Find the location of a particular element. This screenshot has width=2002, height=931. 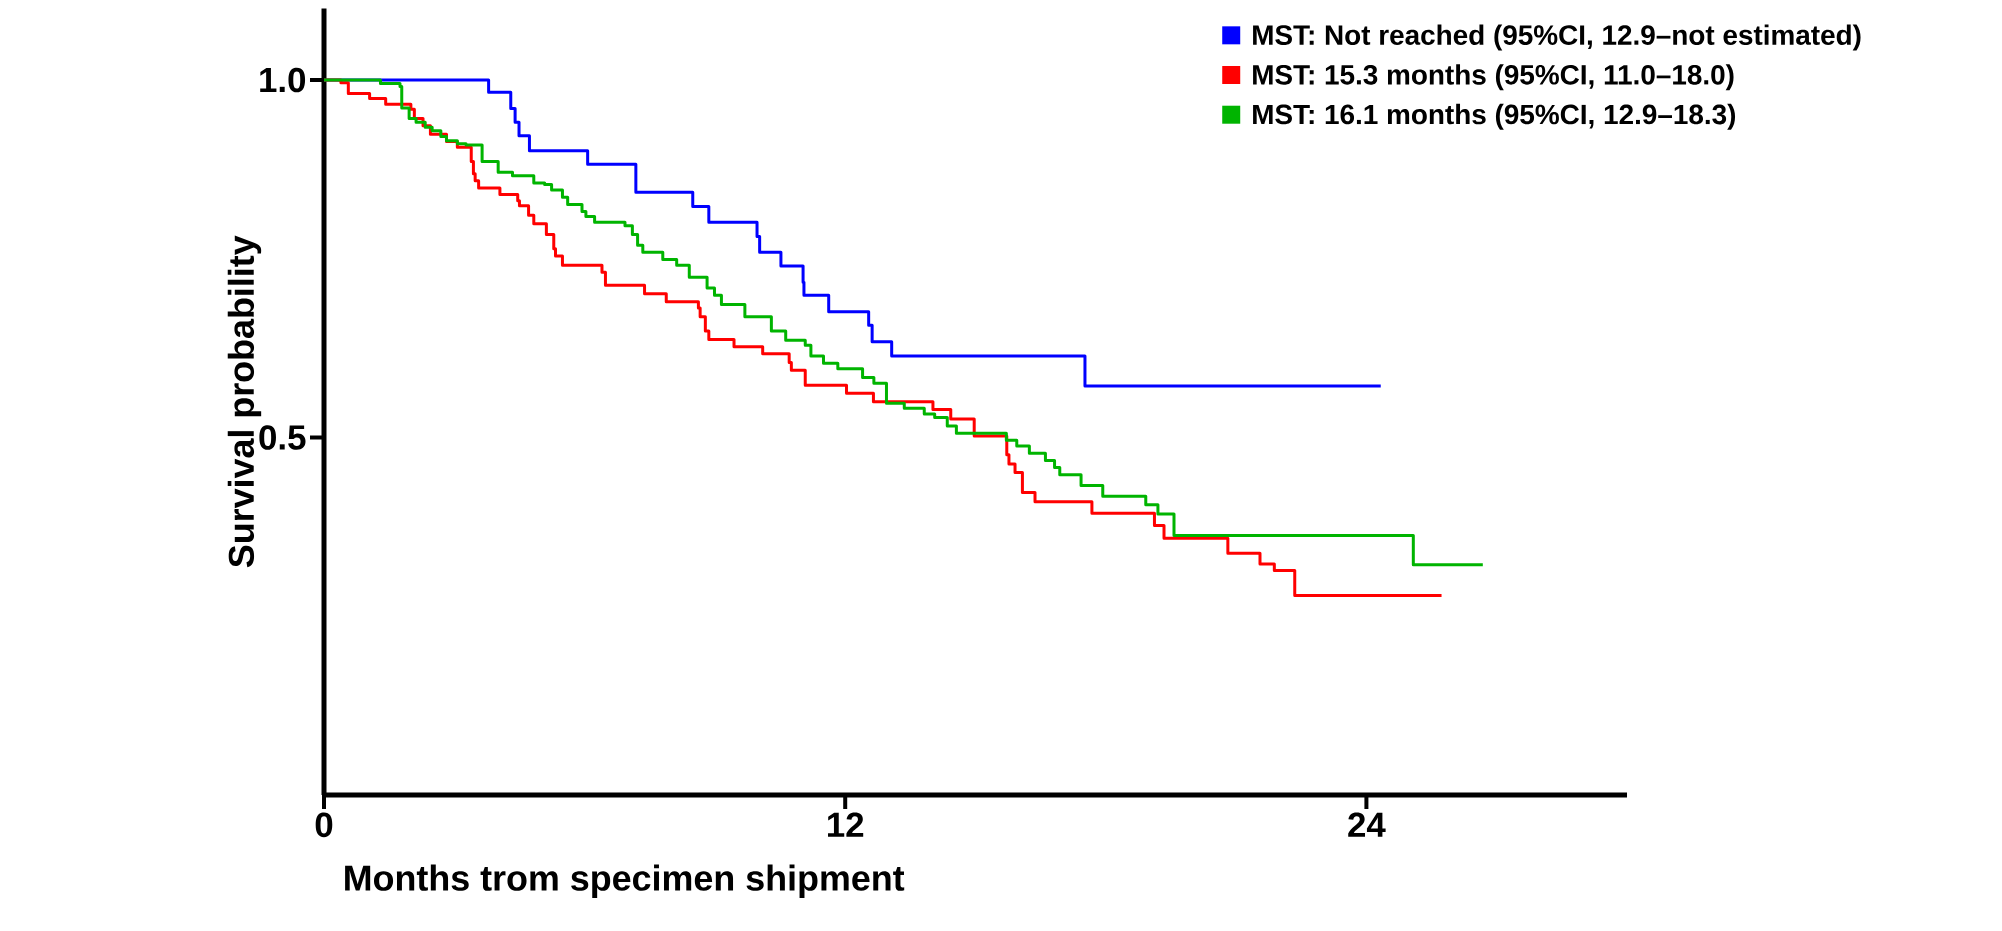

y-tick-label: 1.0 is located at coordinates (283, 80).